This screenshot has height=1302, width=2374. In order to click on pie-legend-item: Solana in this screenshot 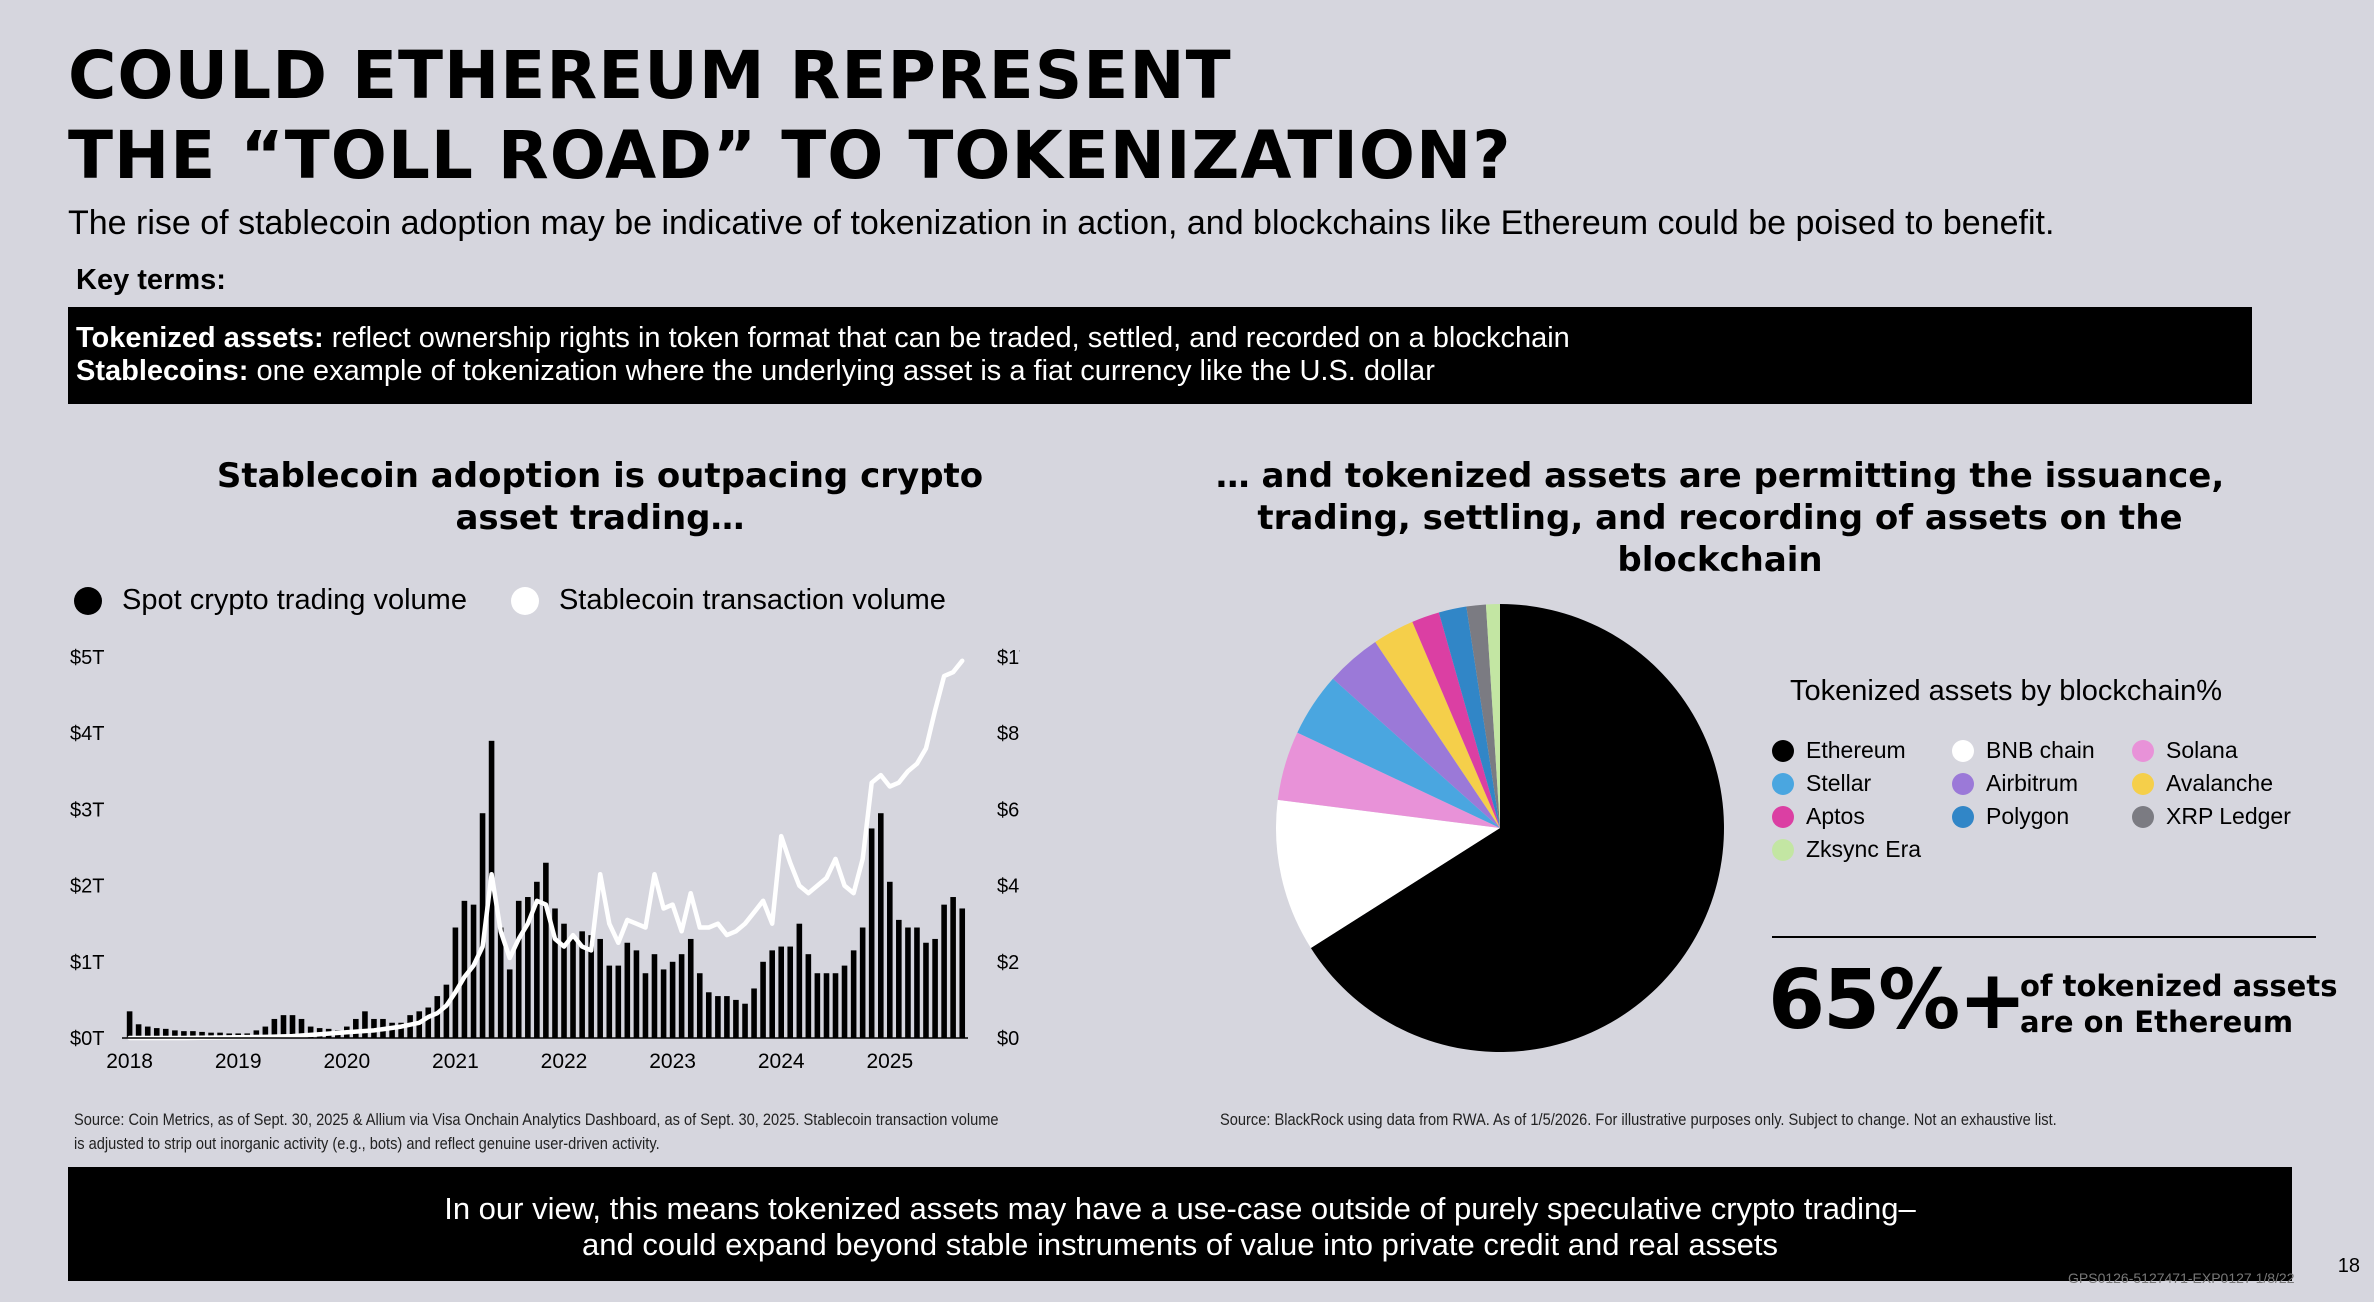, I will do `click(2222, 750)`.